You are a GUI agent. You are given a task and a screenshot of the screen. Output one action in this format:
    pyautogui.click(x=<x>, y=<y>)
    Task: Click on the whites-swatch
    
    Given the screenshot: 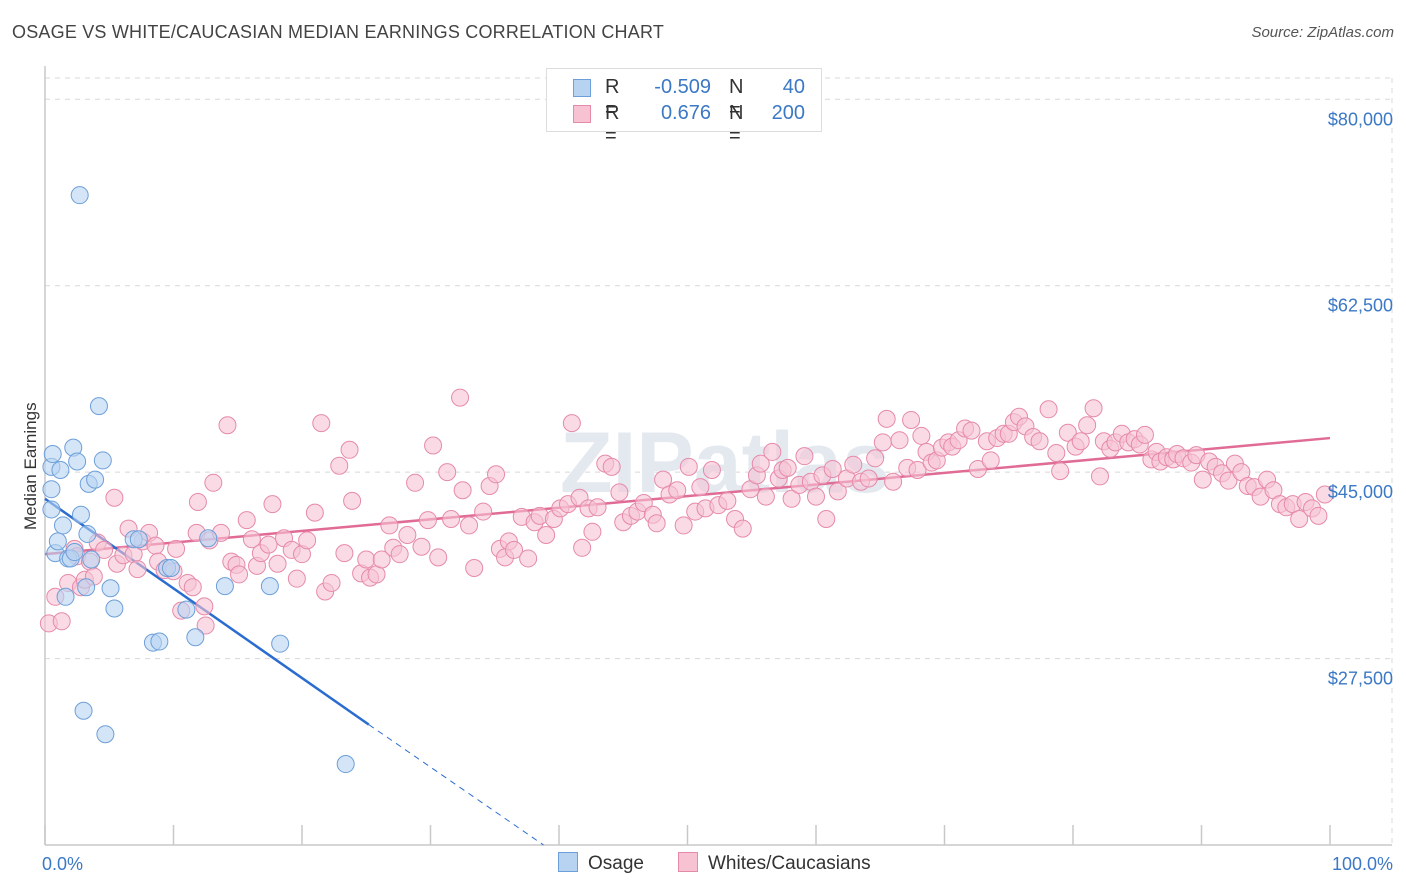 What is the action you would take?
    pyautogui.click(x=582, y=114)
    